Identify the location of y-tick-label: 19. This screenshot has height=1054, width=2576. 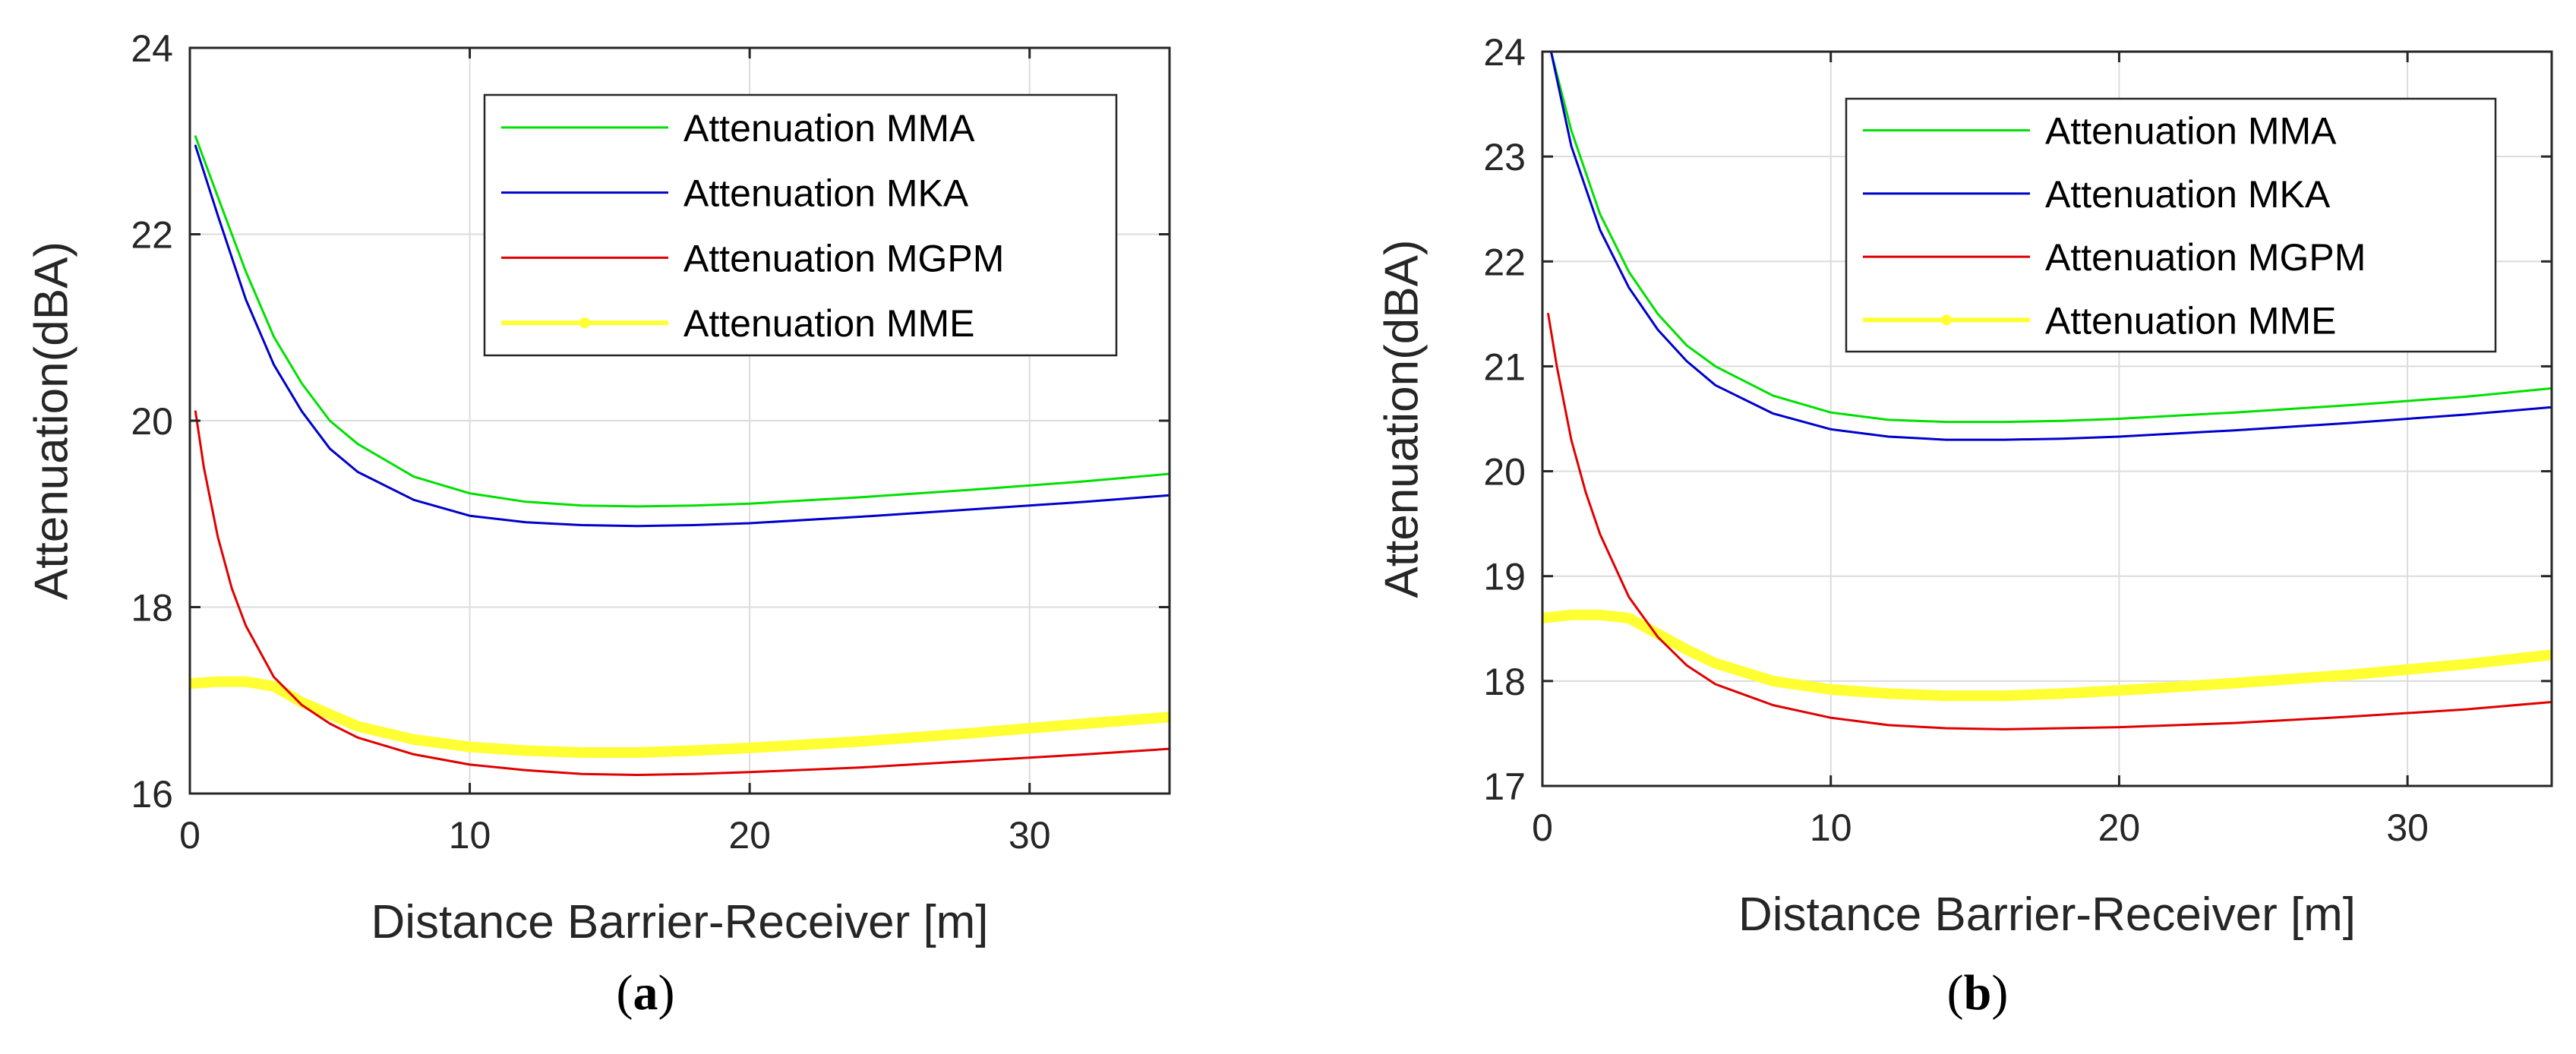
(1504, 577).